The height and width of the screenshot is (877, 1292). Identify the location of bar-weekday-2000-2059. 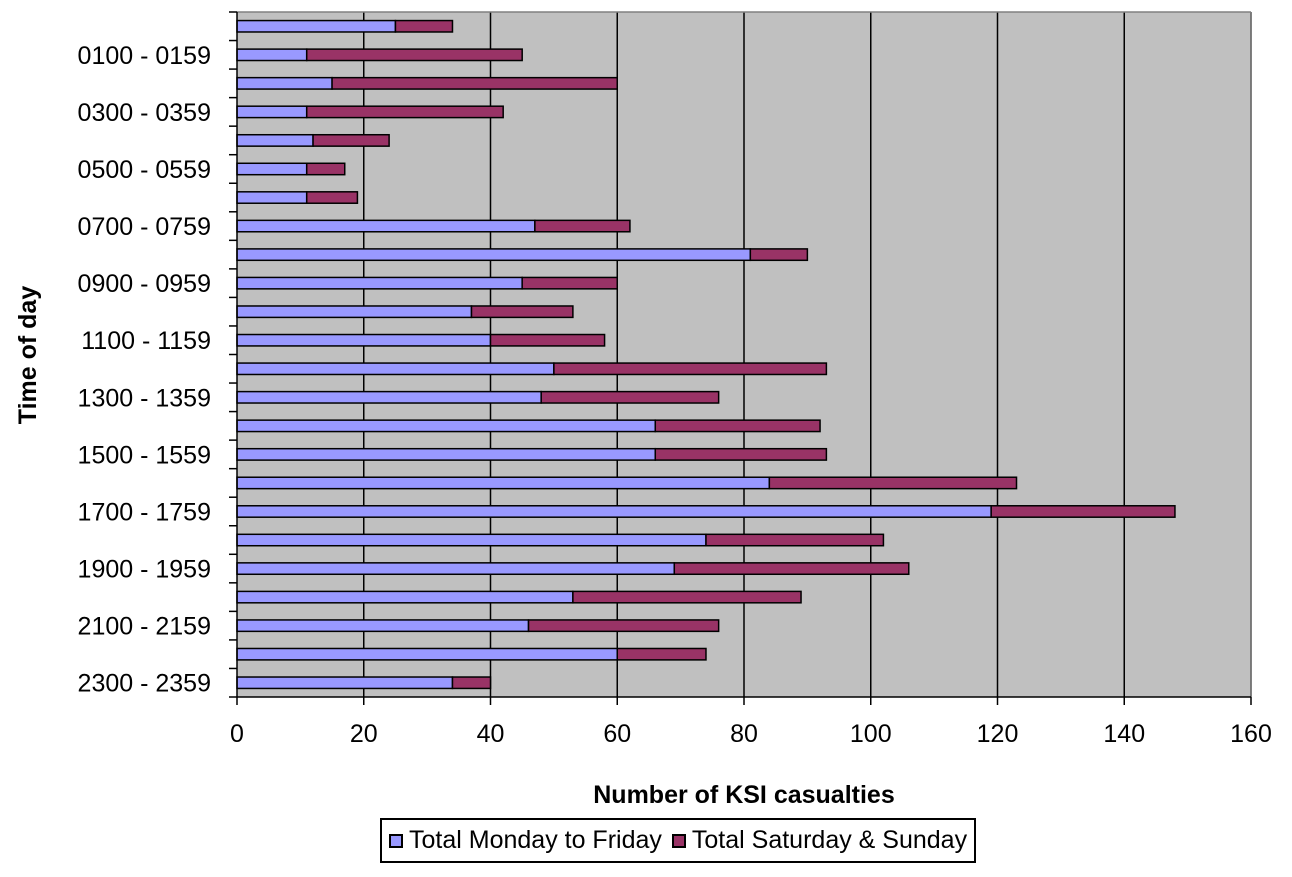
(405, 597).